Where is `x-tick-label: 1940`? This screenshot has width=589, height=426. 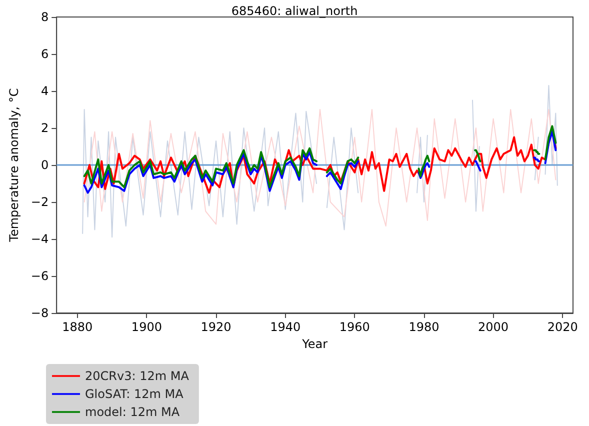 x-tick-label: 1940 is located at coordinates (285, 327).